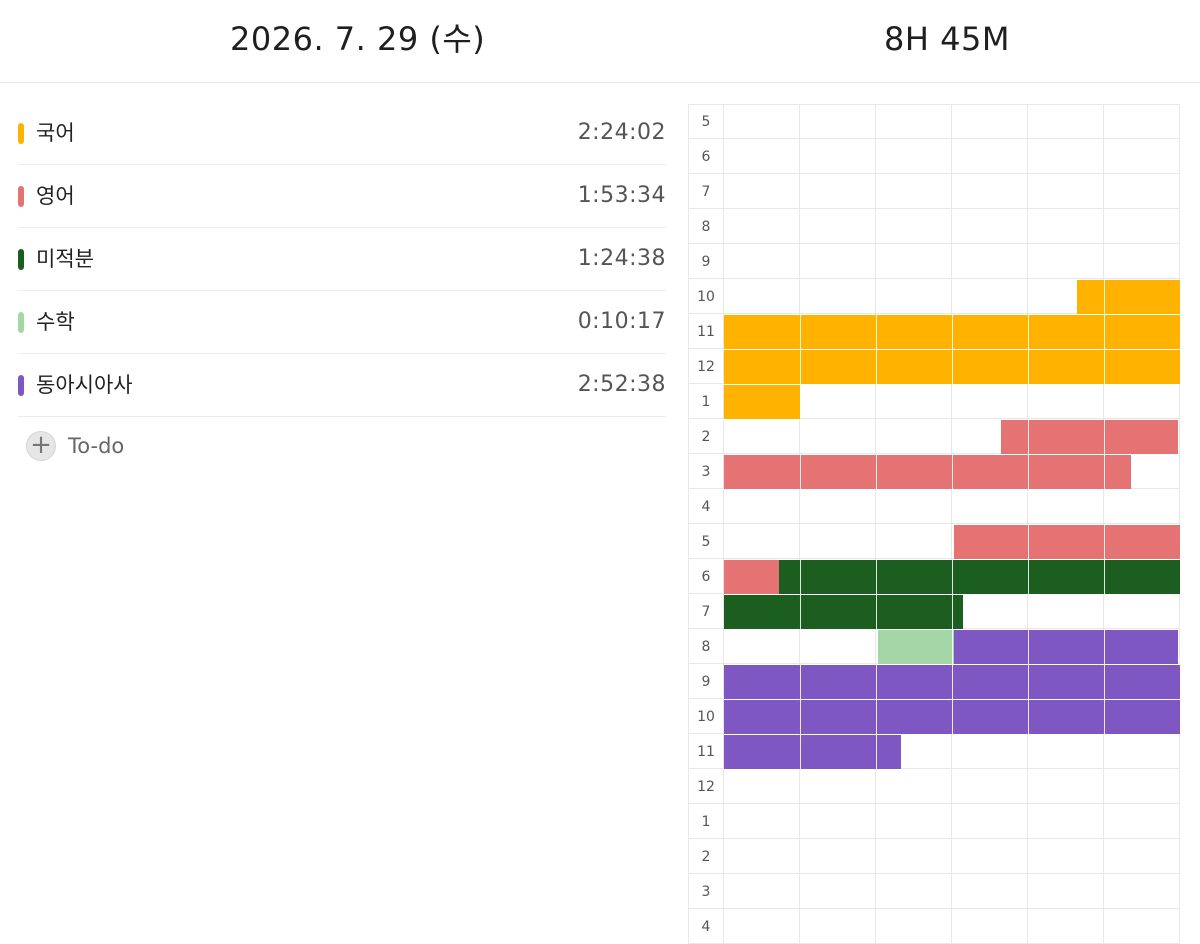  I want to click on subject-row-math: 수학 0:10:17, so click(342, 322).